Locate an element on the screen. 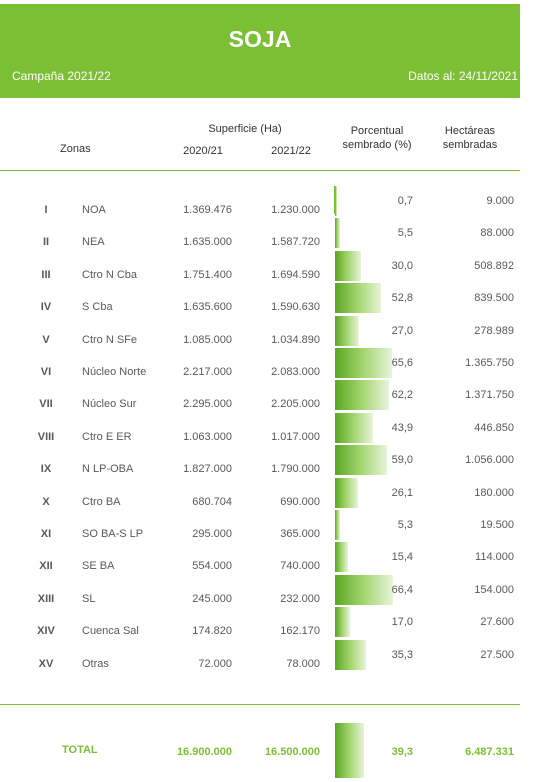  surface-2020: 245.000 is located at coordinates (212, 598).